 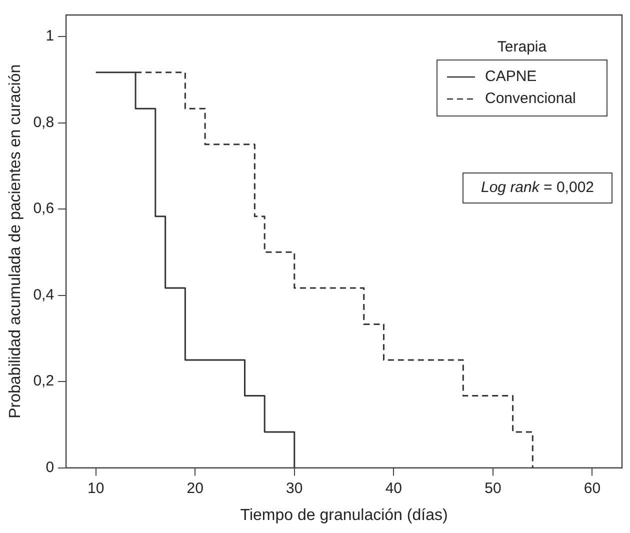 What do you see at coordinates (344, 515) in the screenshot?
I see `x-axis-title: Tiempo de granulación (días)` at bounding box center [344, 515].